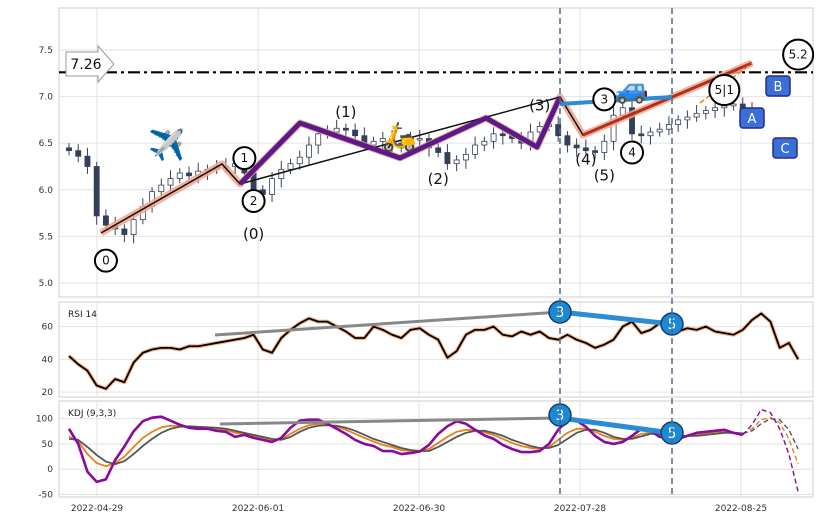 The image size is (819, 520). What do you see at coordinates (631, 88) in the screenshot?
I see `car-icon: 🚙` at bounding box center [631, 88].